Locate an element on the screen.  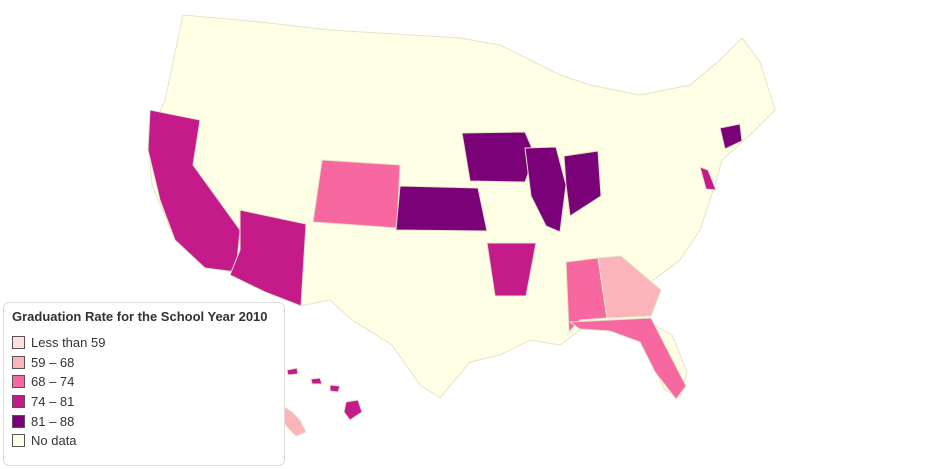
state-arizona is located at coordinates (268, 258).